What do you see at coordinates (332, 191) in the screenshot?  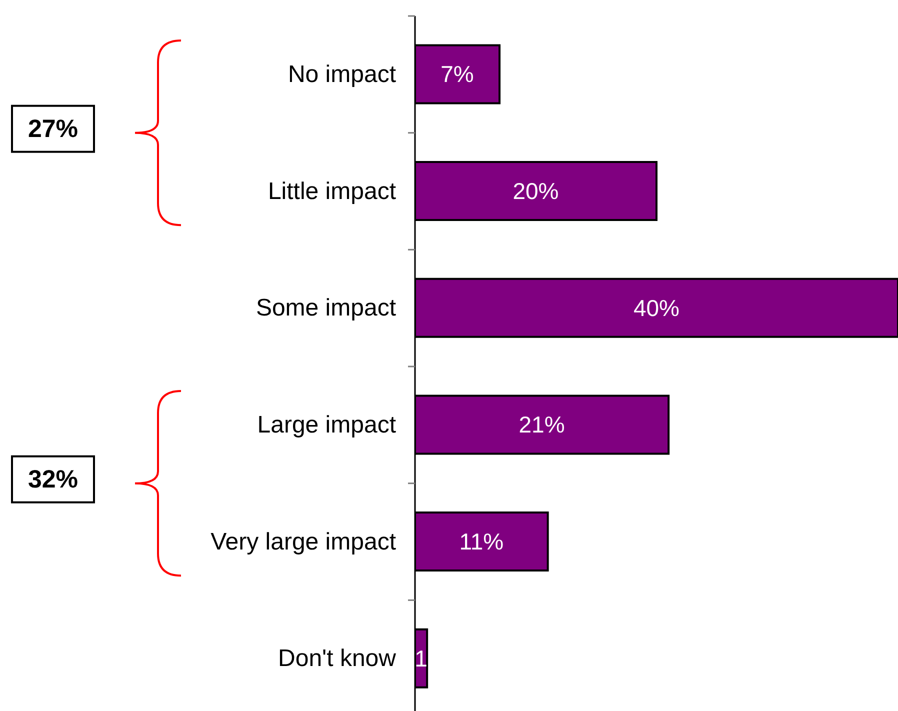 I see `y-tick-label: Little impact` at bounding box center [332, 191].